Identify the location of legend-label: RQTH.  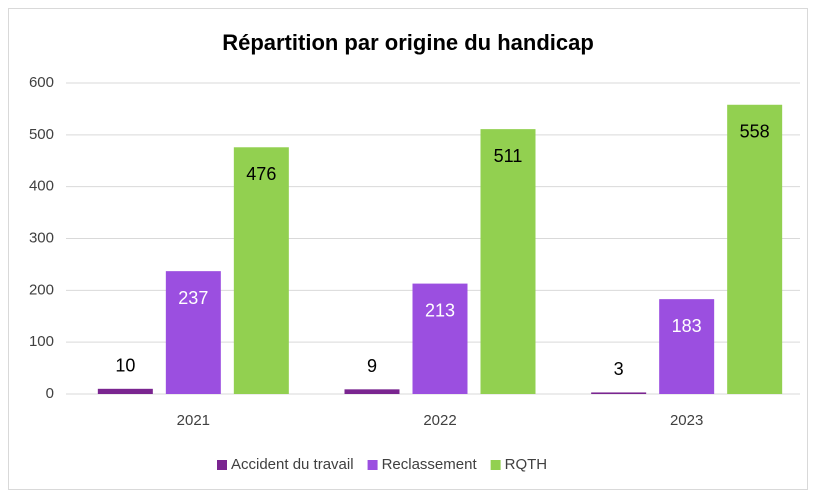
(526, 464).